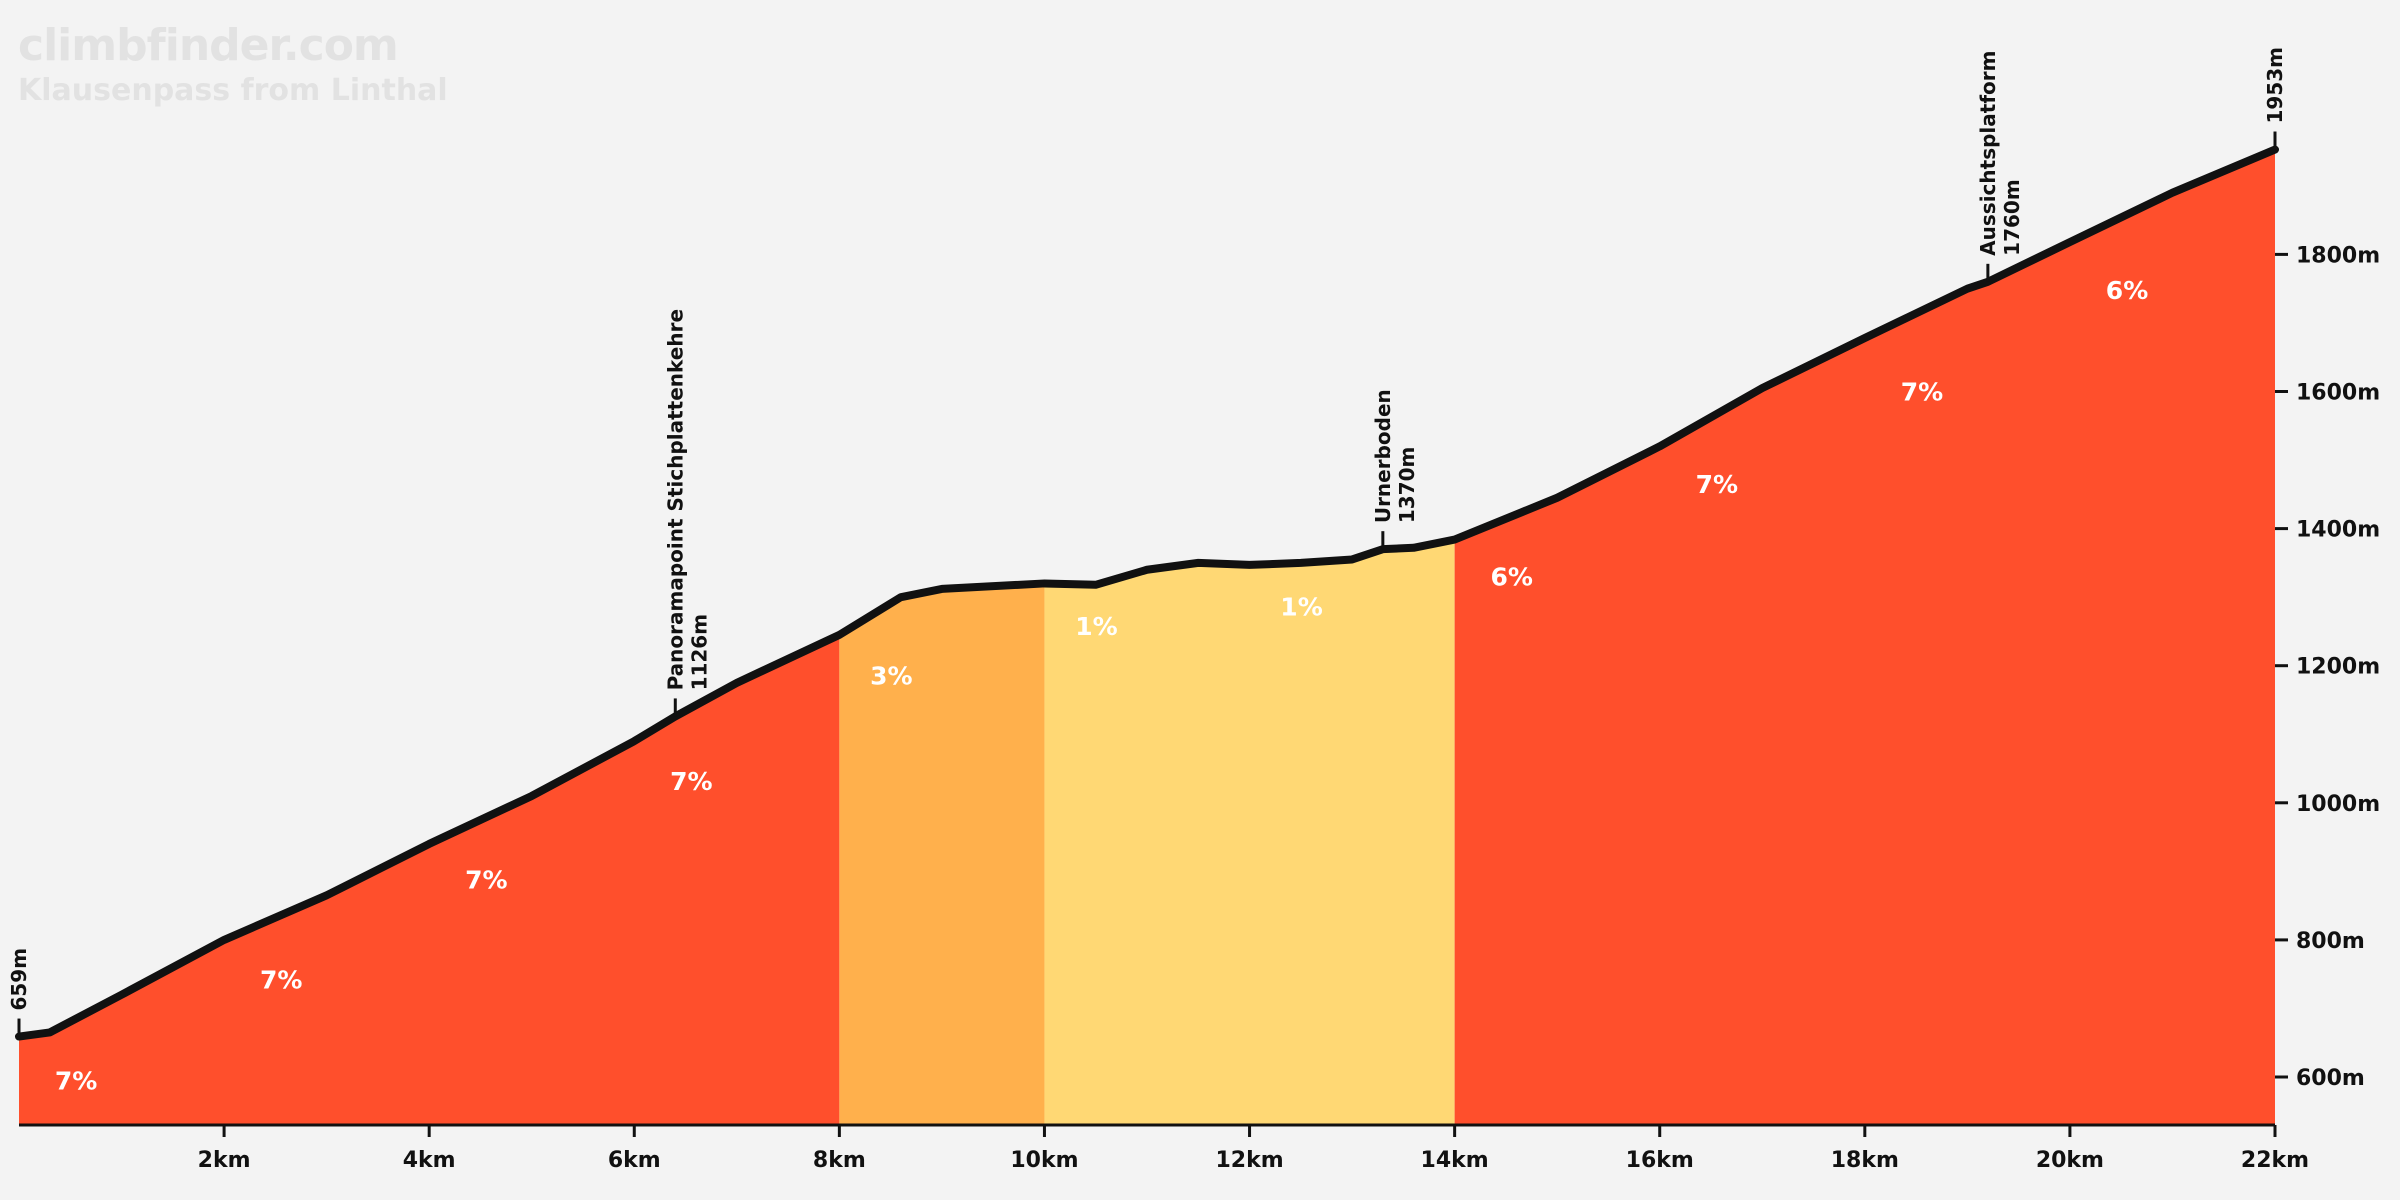  I want to click on y-tick-label: 1400m, so click(2338, 530).